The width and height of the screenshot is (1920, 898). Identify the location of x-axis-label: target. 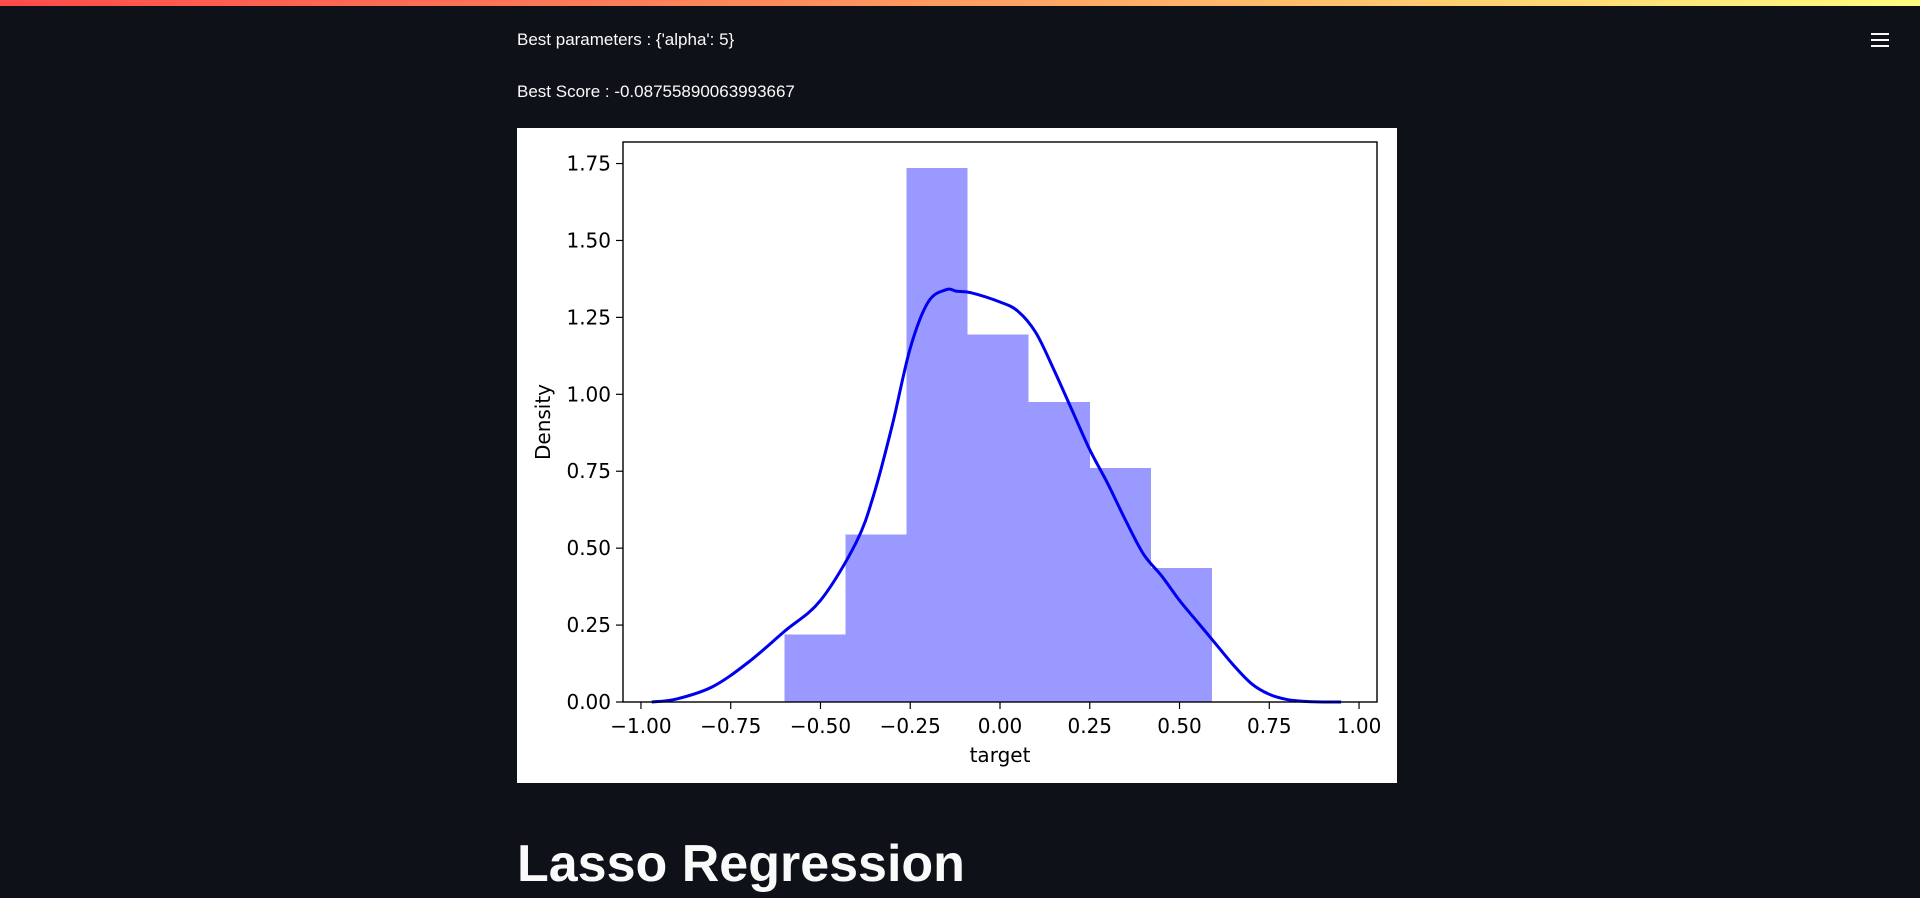
(1000, 755).